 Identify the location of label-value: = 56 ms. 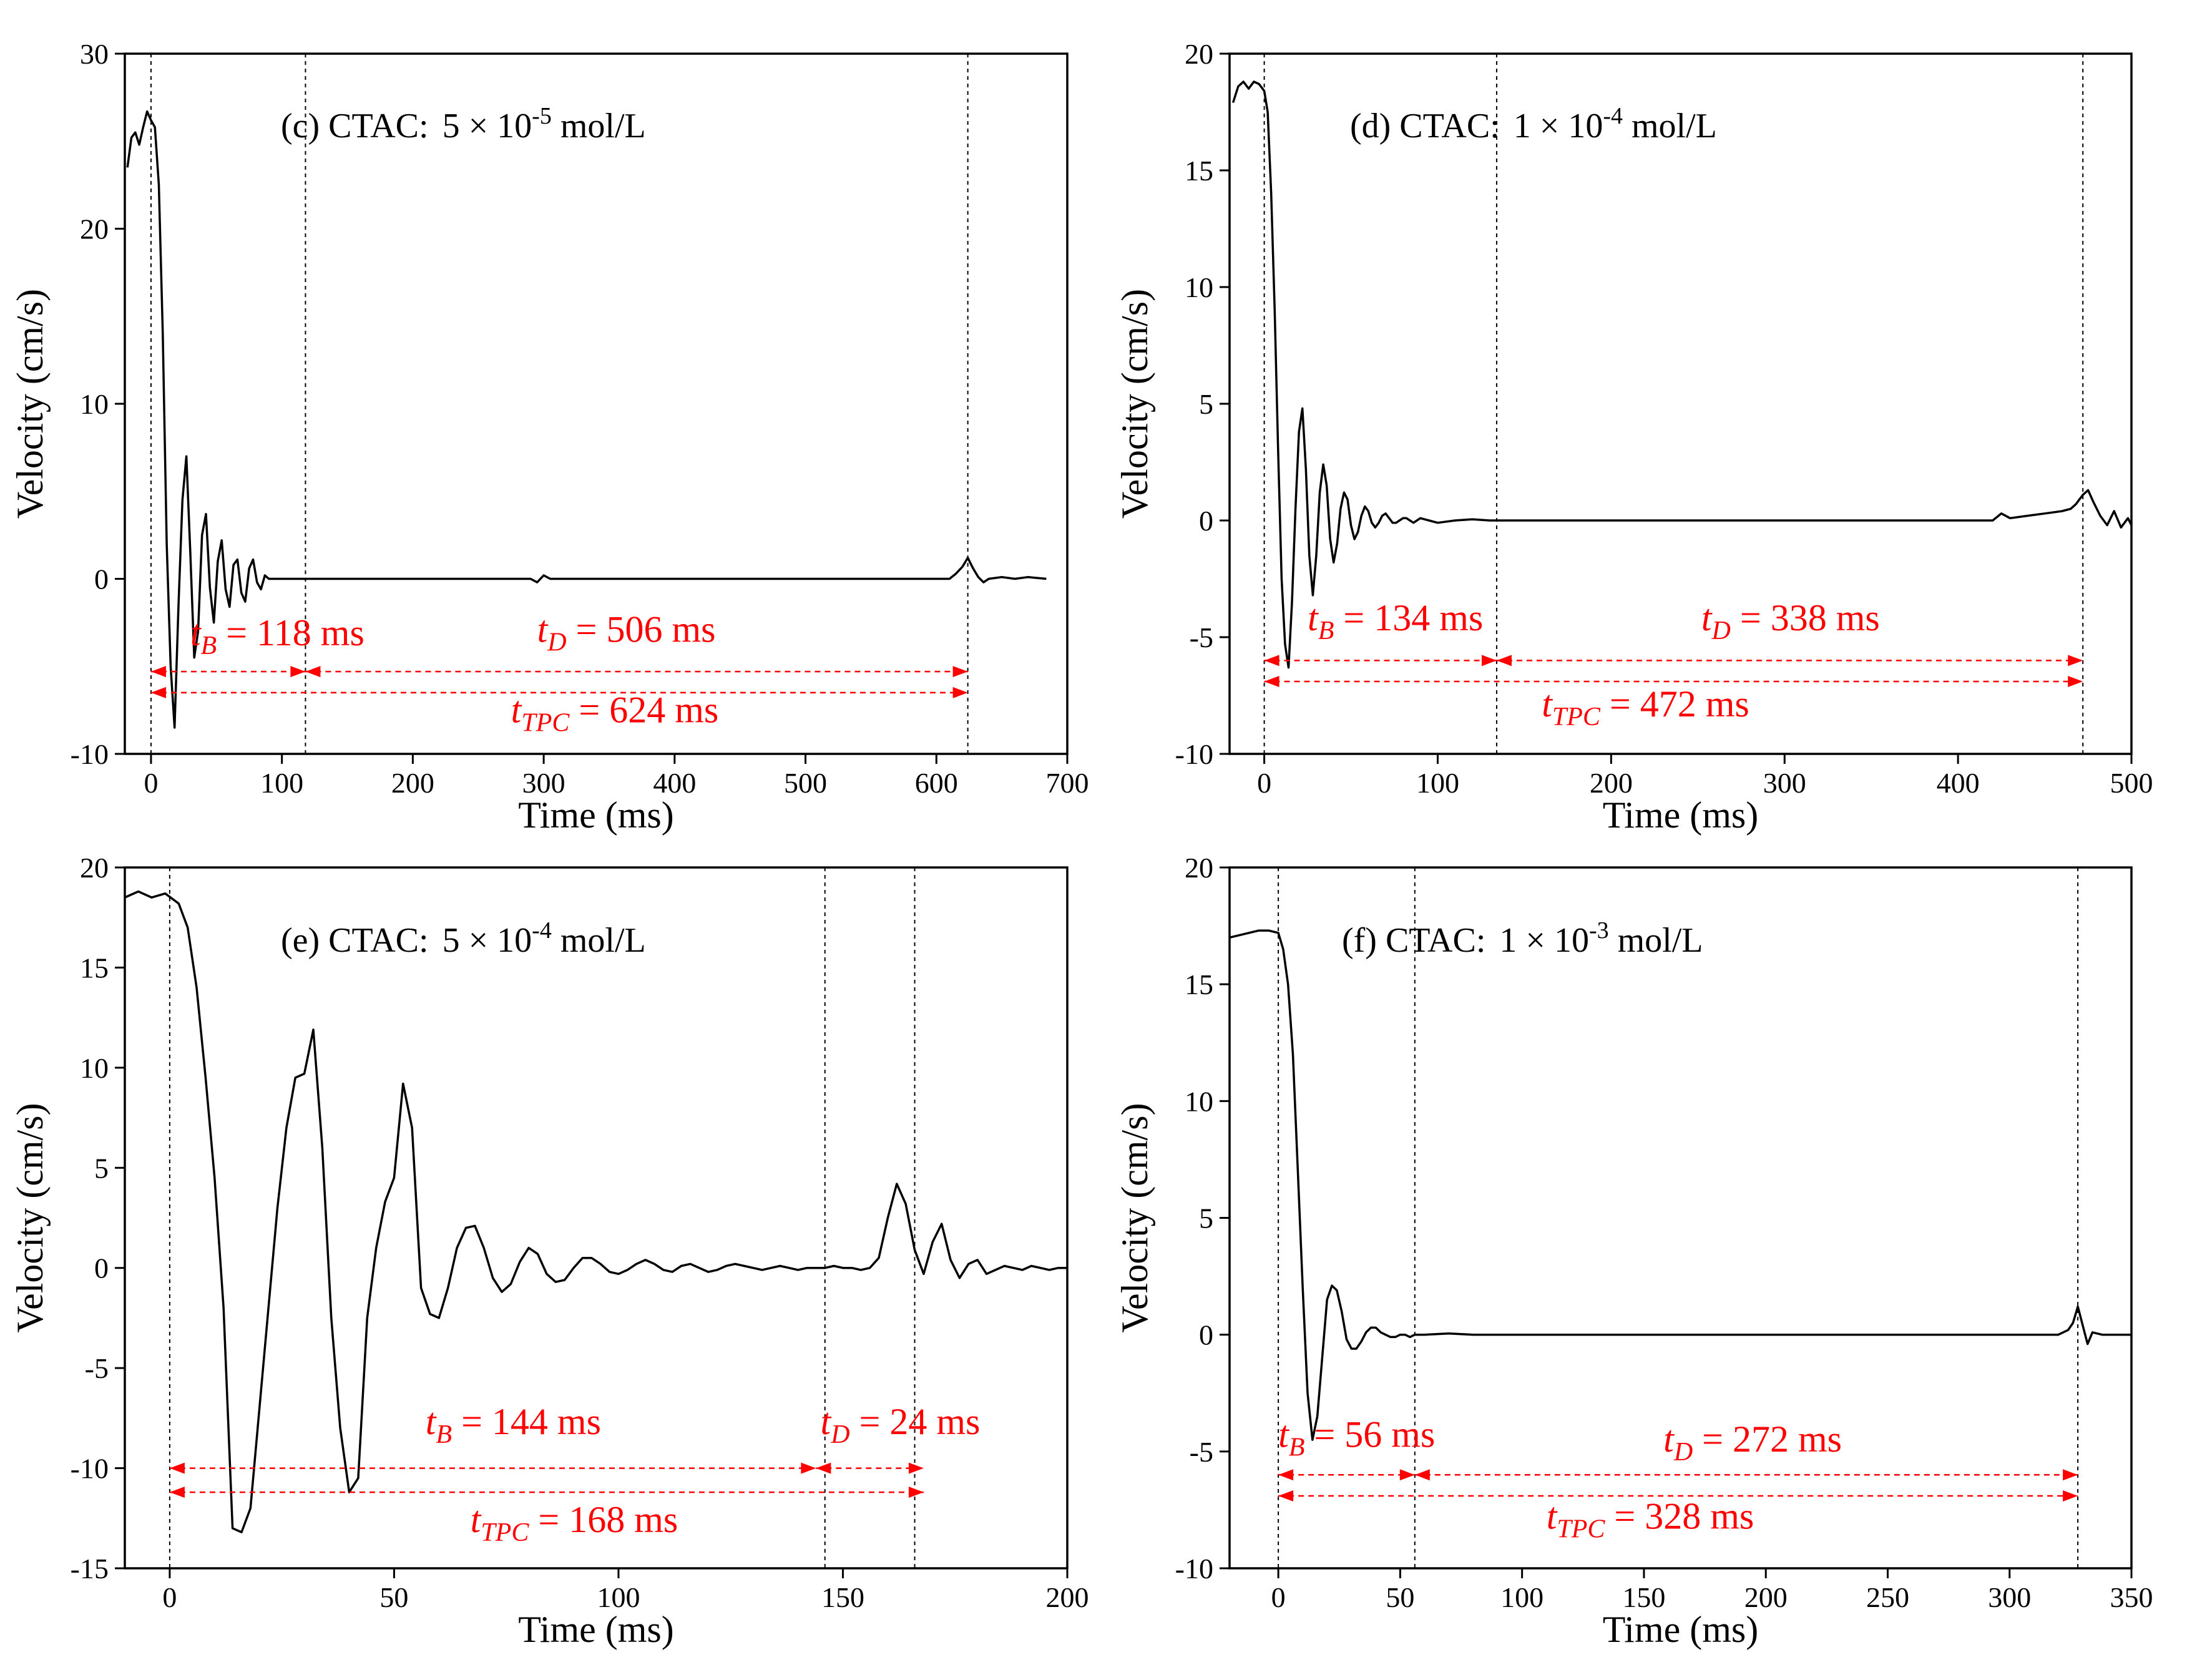
(1370, 1434).